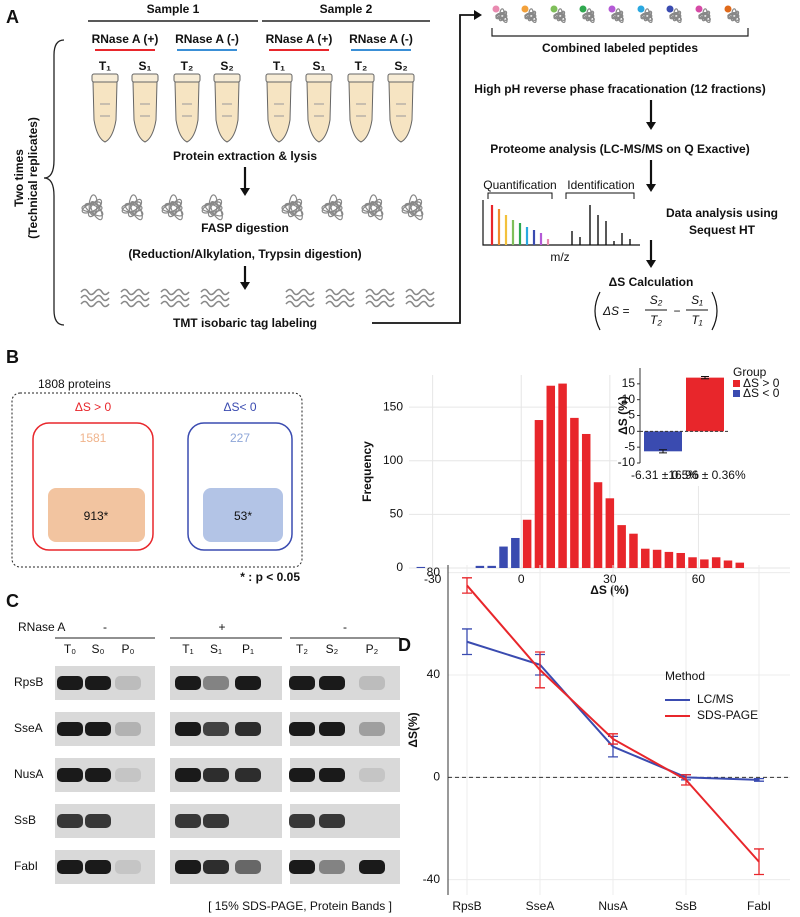 Image resolution: width=800 pixels, height=917 pixels. I want to click on condition-label: RNase A (-), so click(207, 39).